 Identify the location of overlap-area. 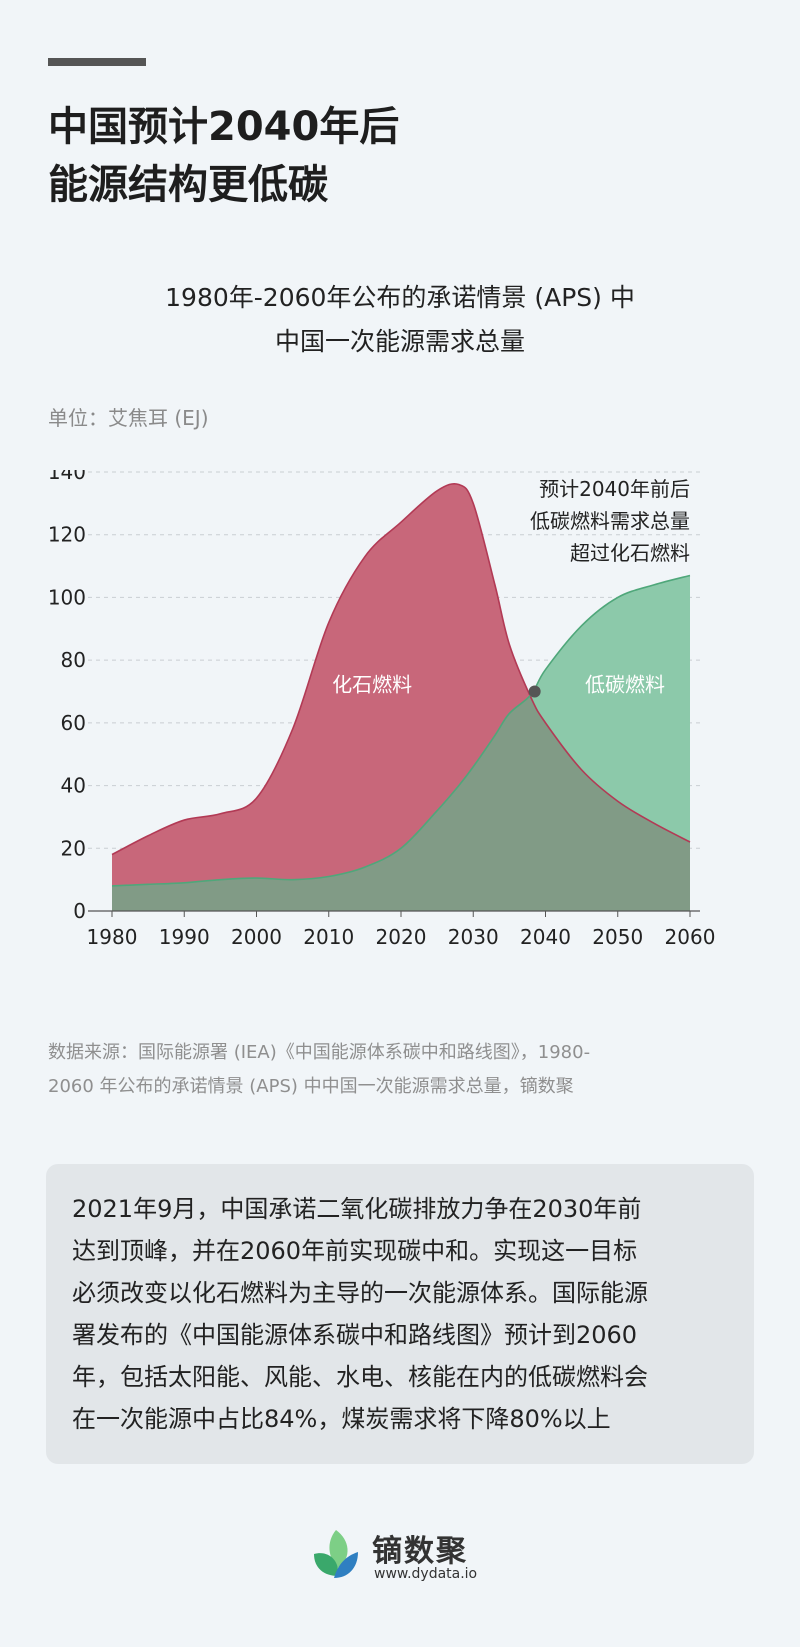
(401, 743).